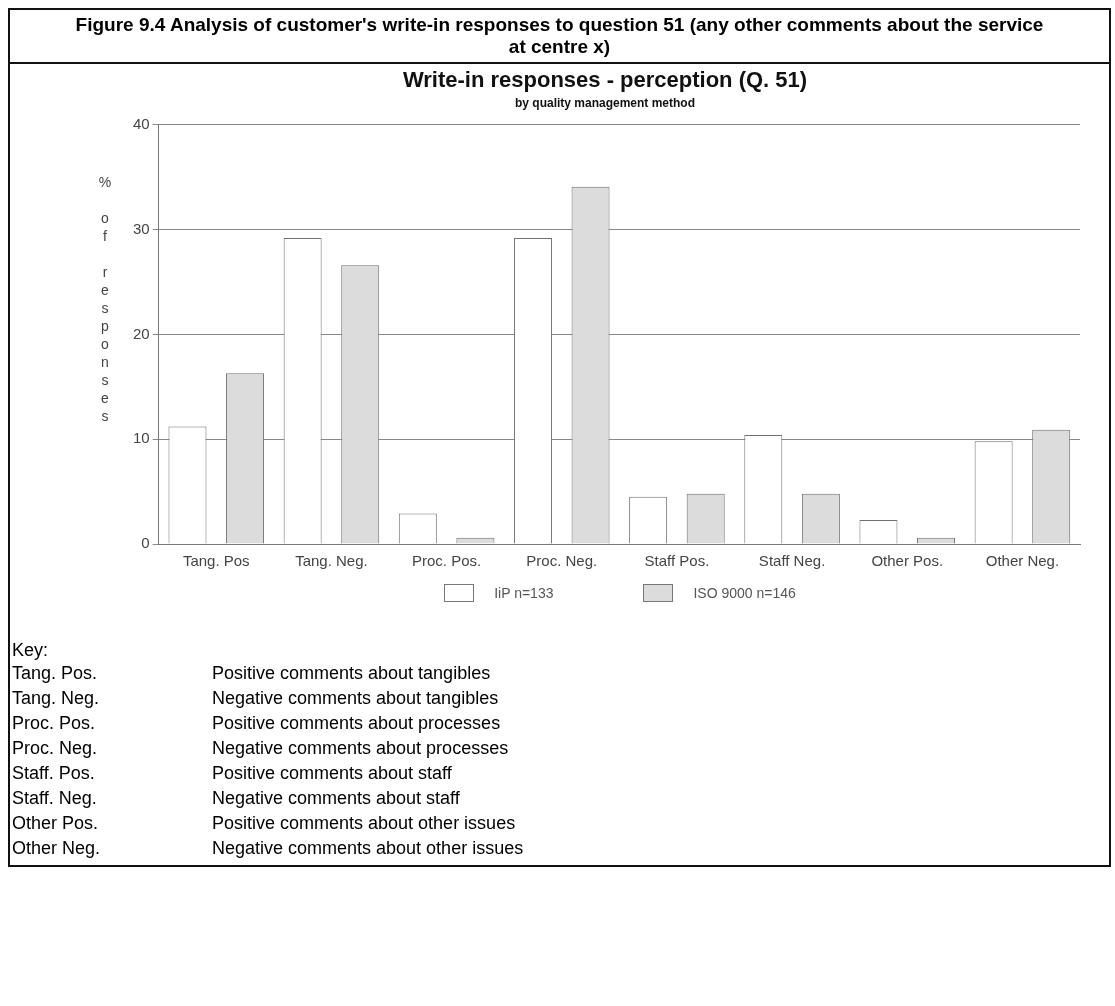 Image resolution: width=1115 pixels, height=1006 pixels. What do you see at coordinates (141, 438) in the screenshot?
I see `y-tick-label: 10` at bounding box center [141, 438].